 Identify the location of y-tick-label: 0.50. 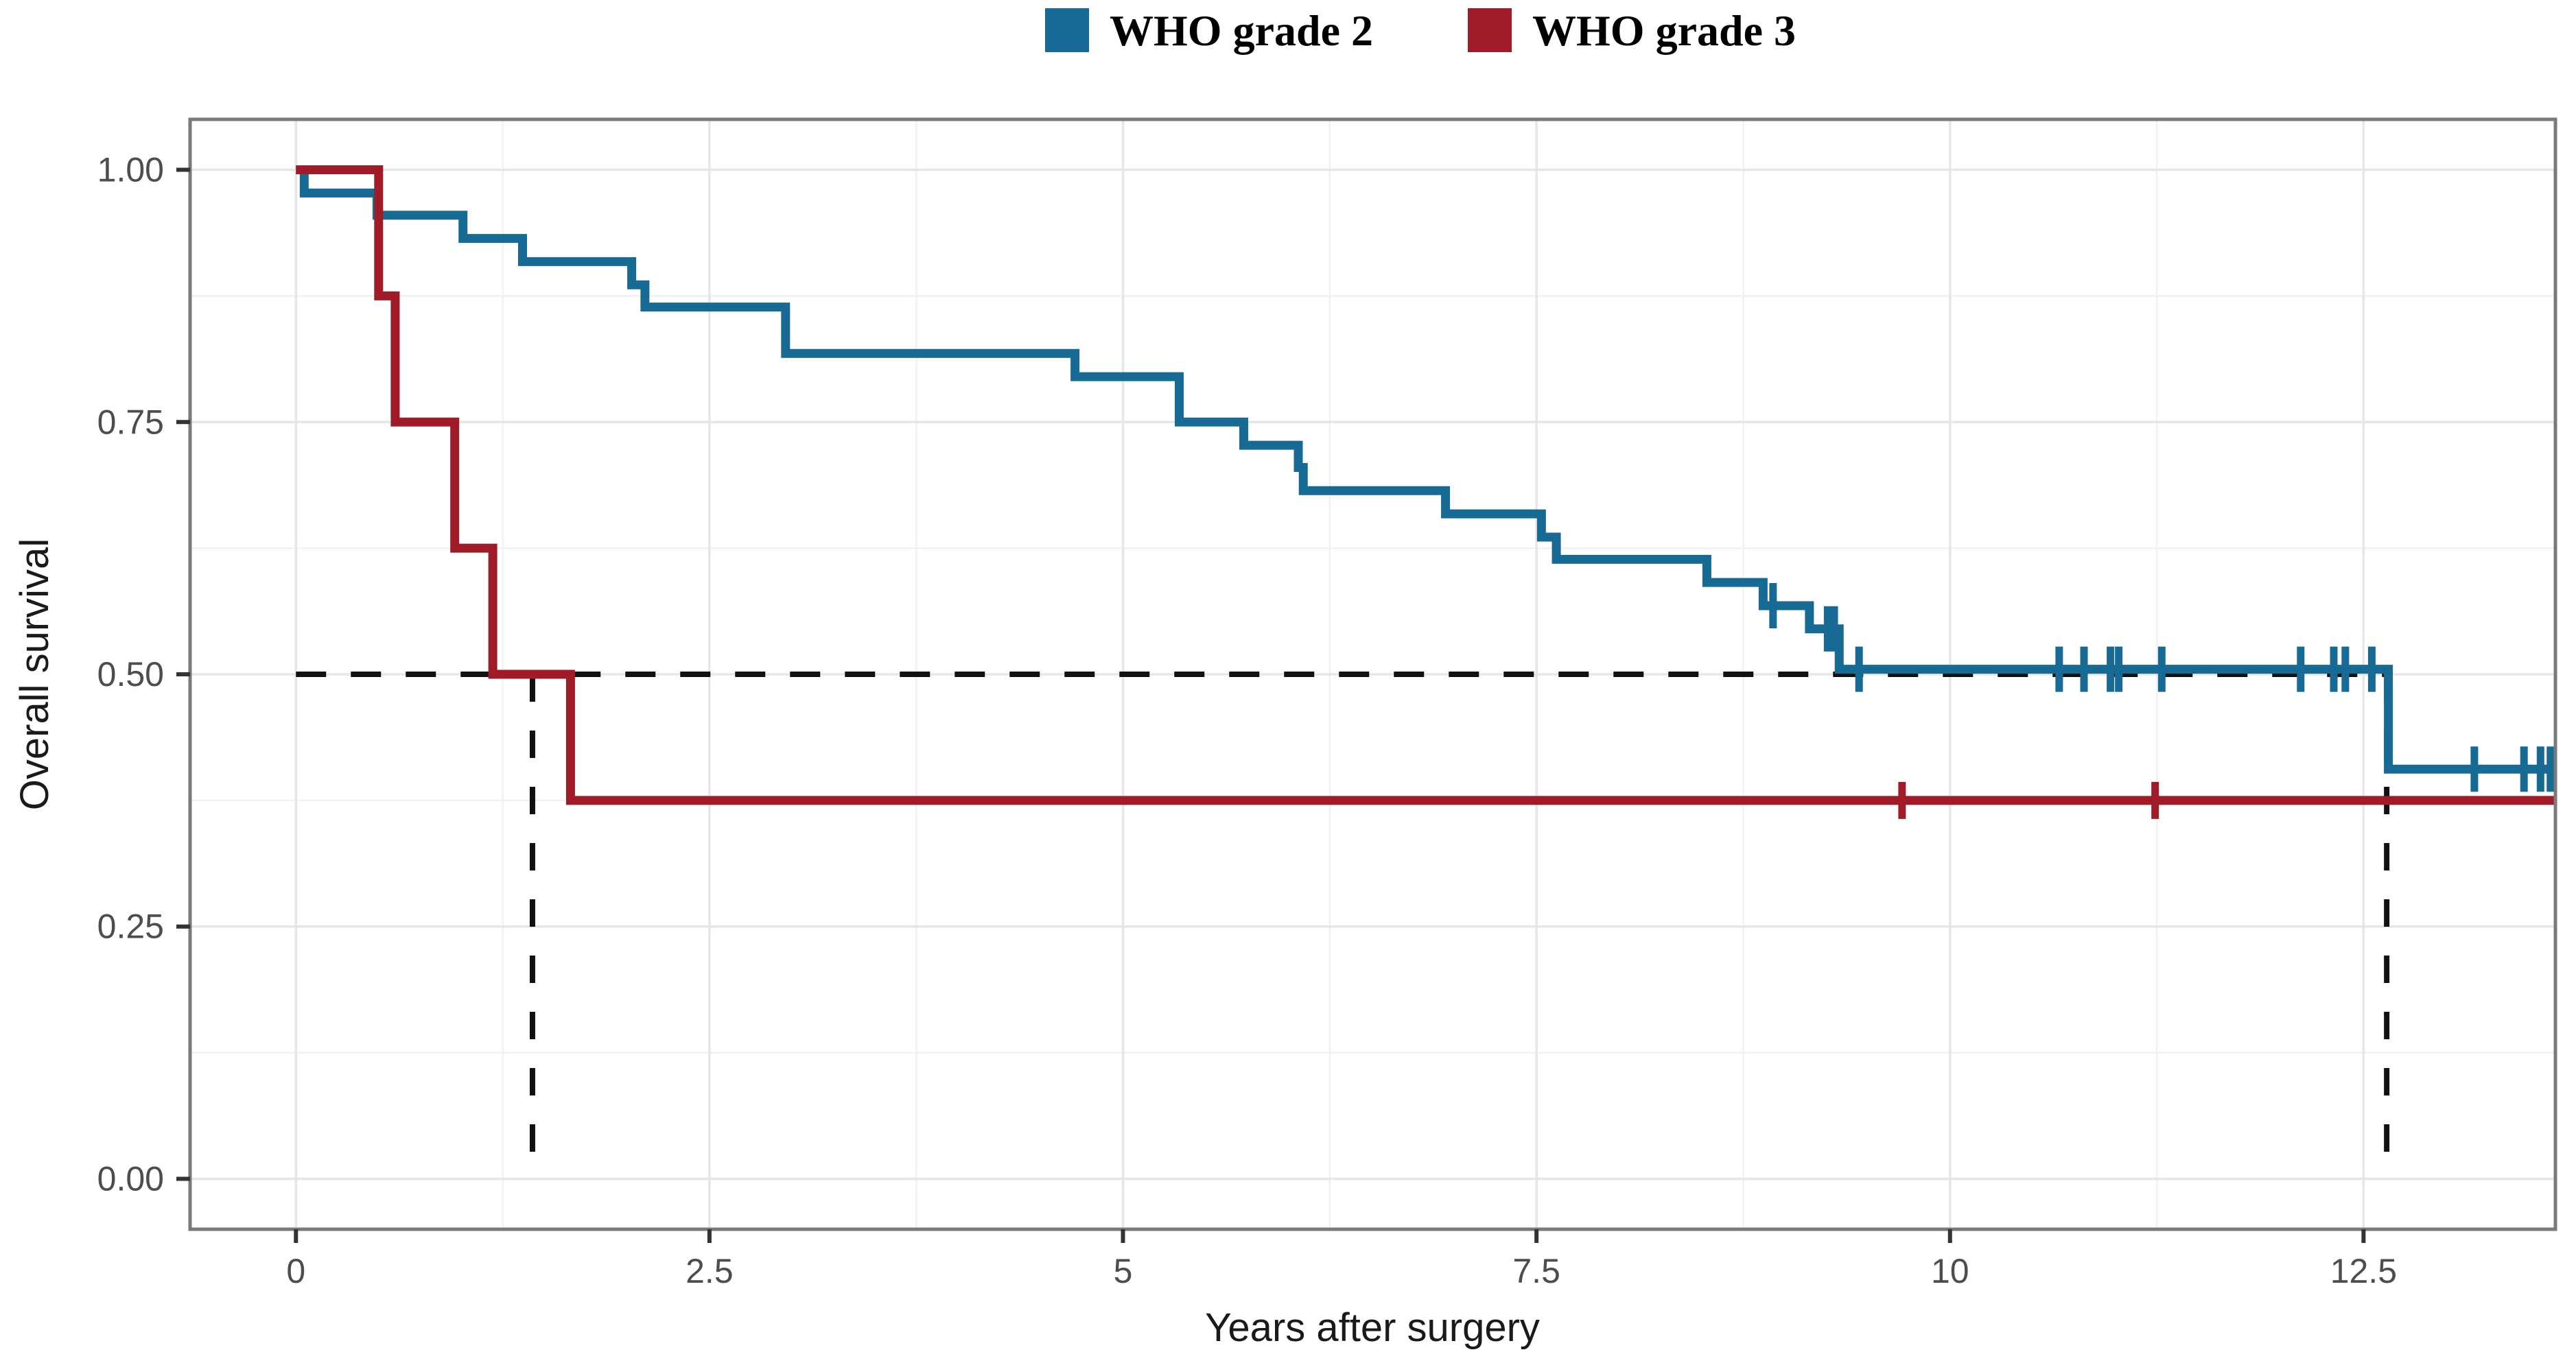
(130, 674).